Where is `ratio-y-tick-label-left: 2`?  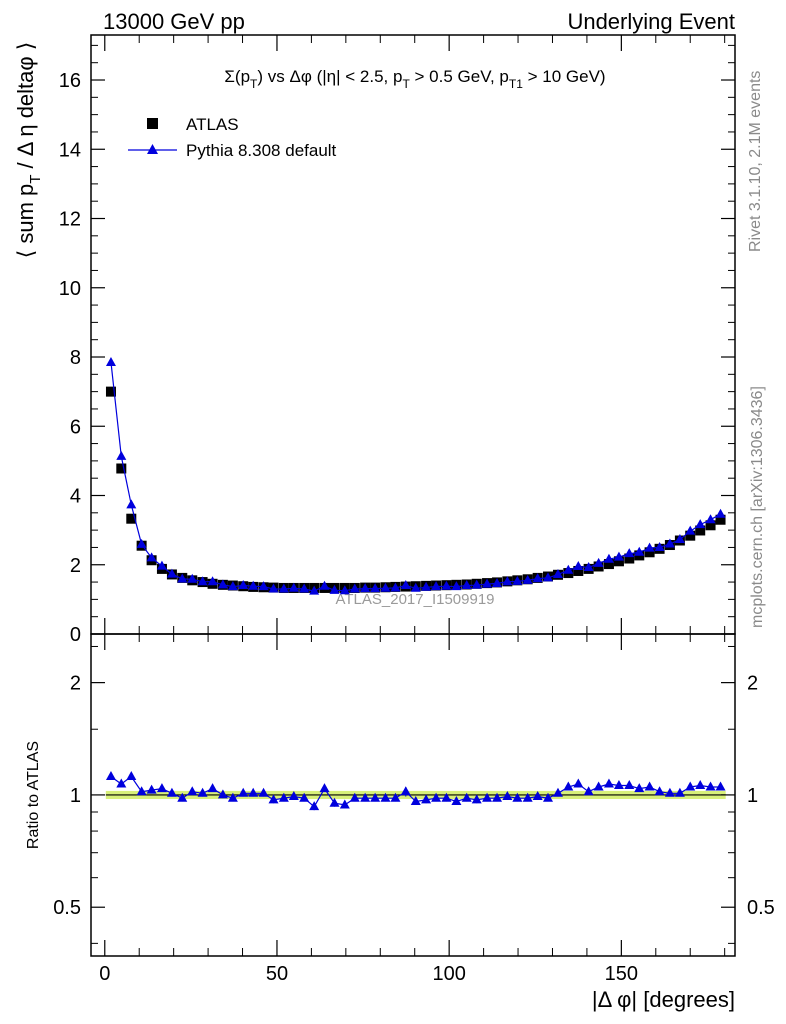
ratio-y-tick-label-left: 2 is located at coordinates (75, 684).